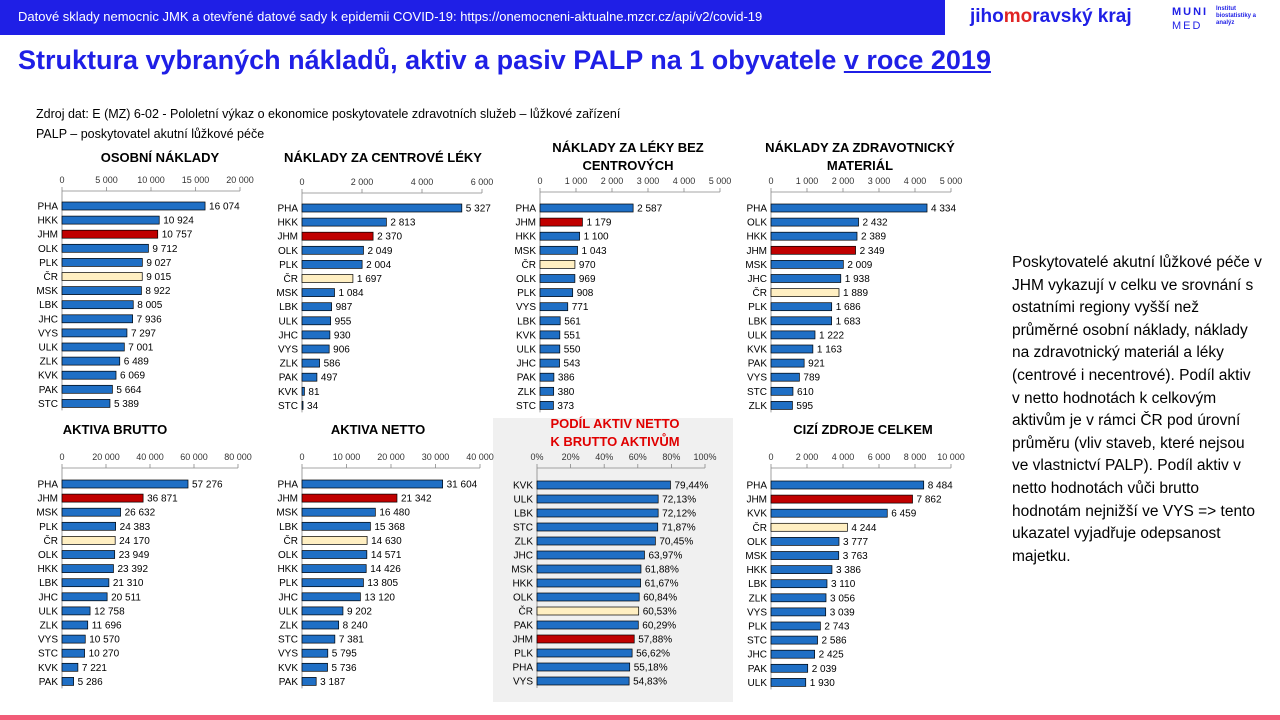 The image size is (1280, 720). Describe the element at coordinates (805, 392) in the screenshot. I see `value-label: 610` at that location.